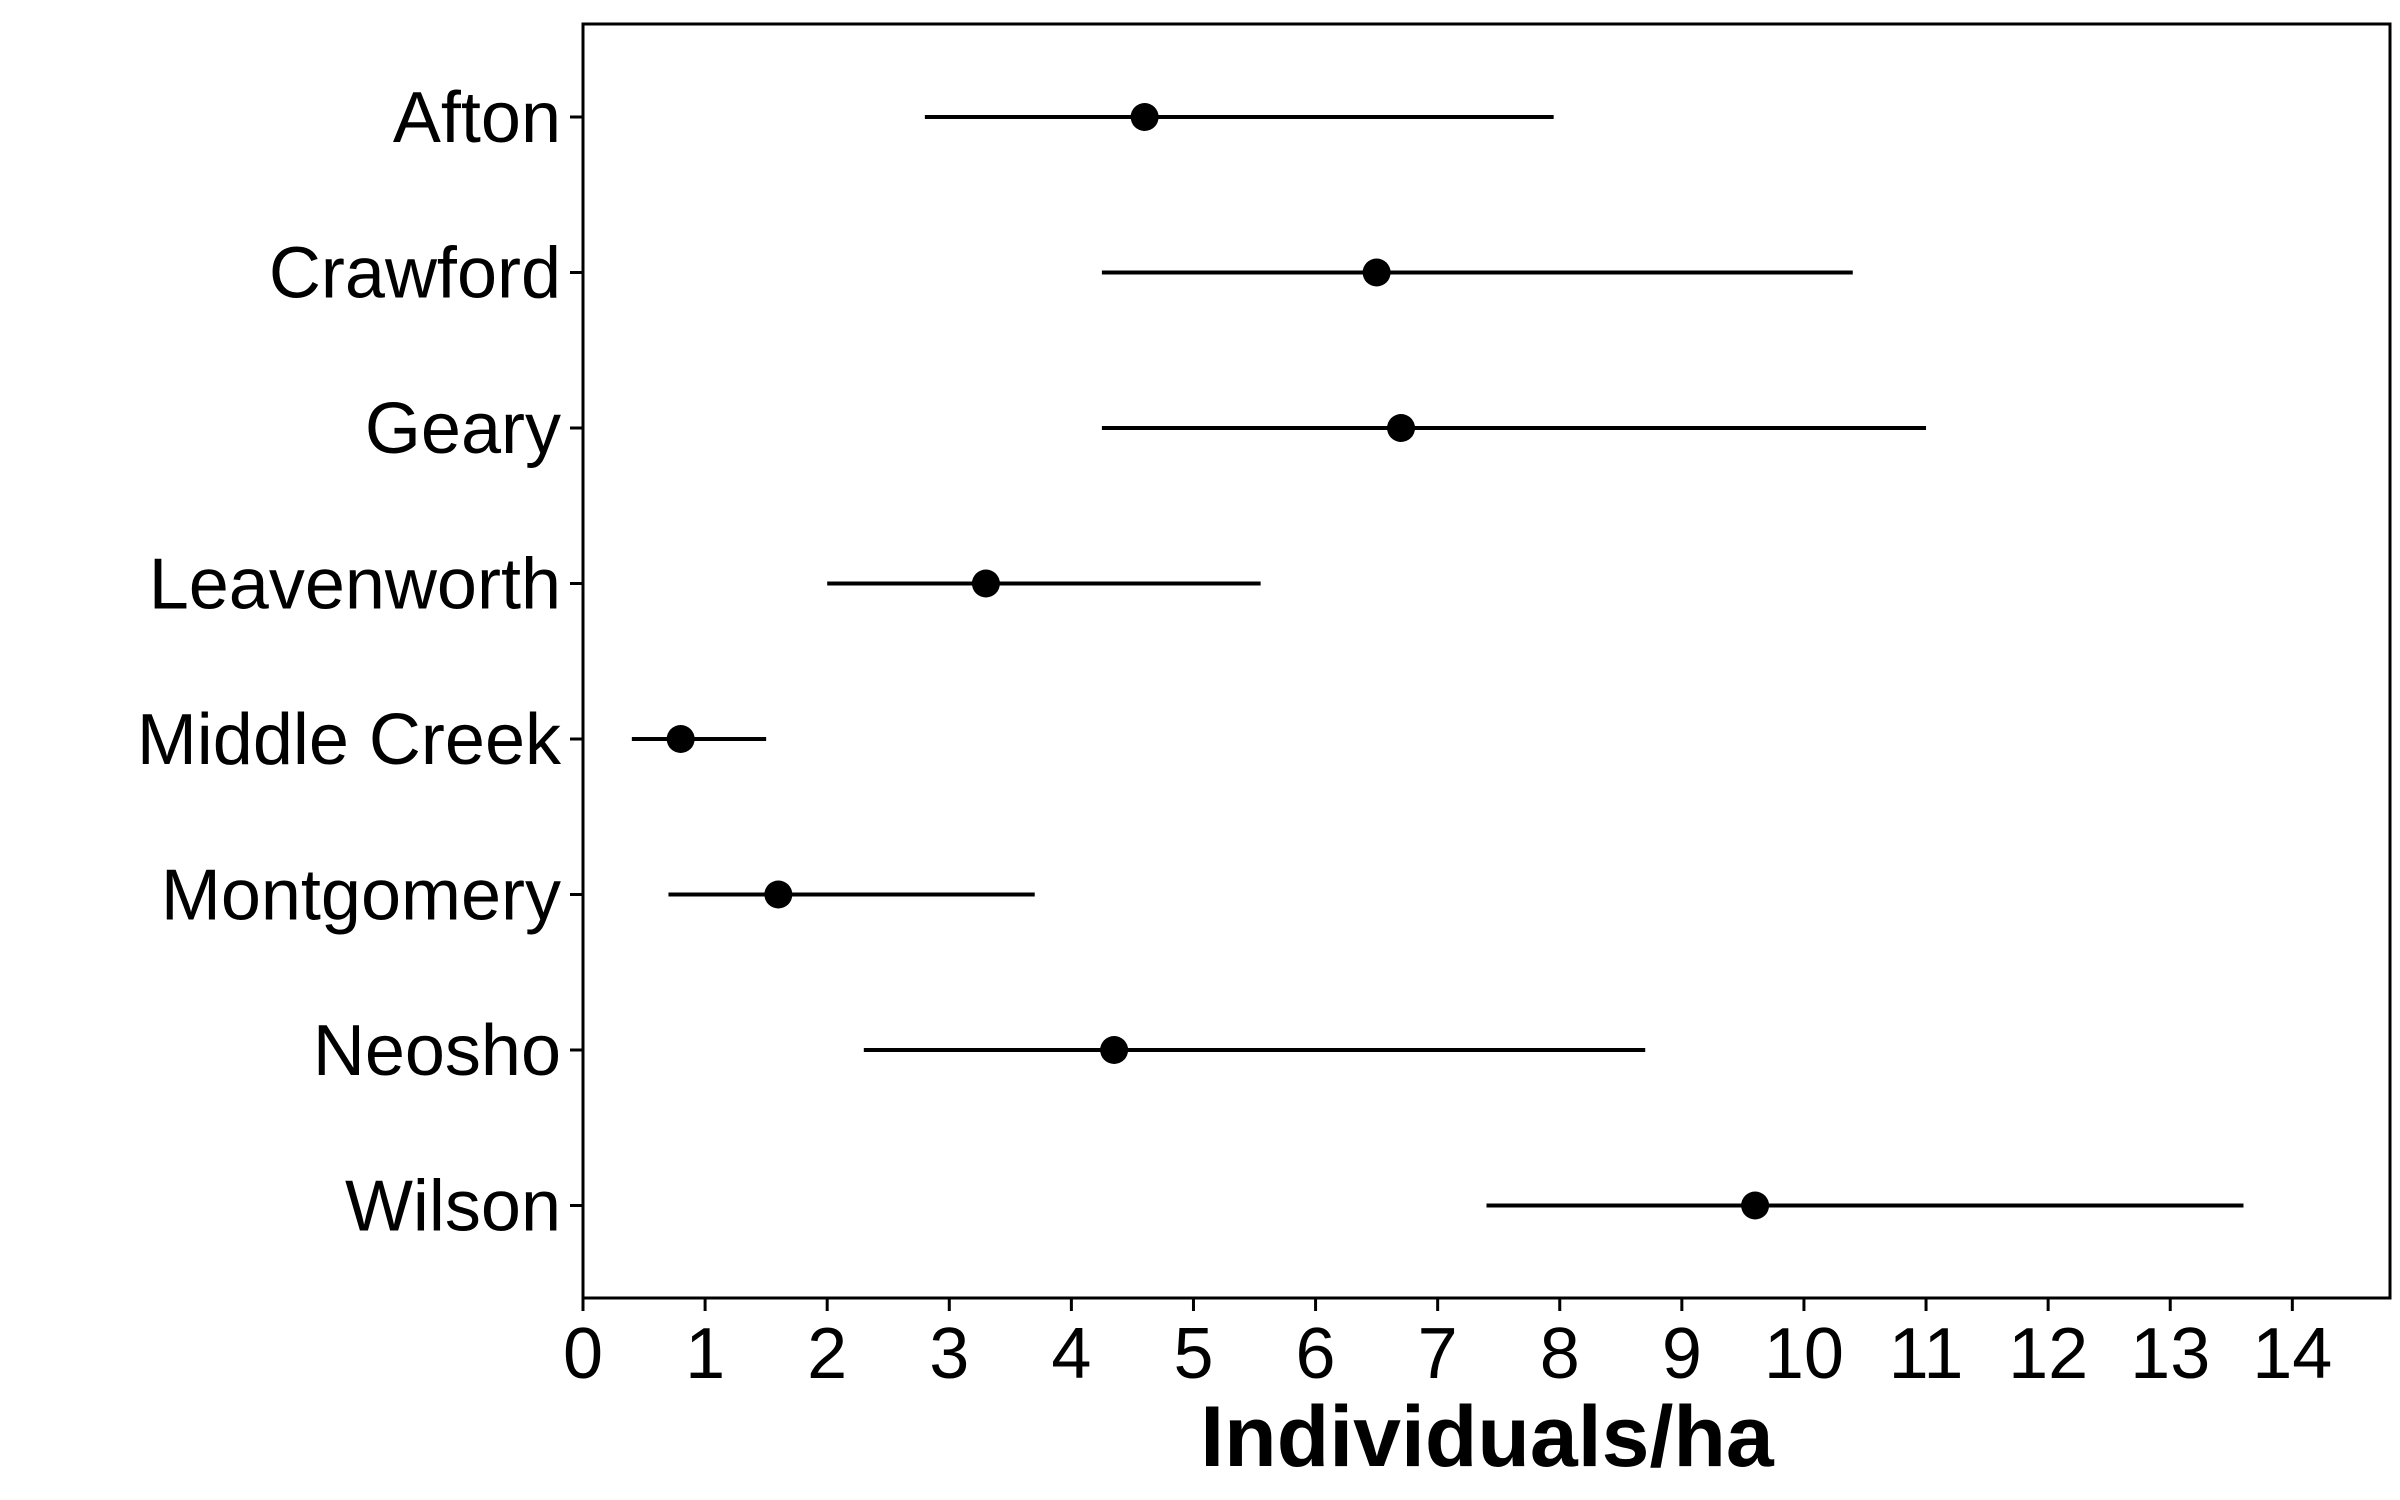 Image resolution: width=2400 pixels, height=1500 pixels. Describe the element at coordinates (415, 274) in the screenshot. I see `y-tick-label-crawford: Crawford` at that location.